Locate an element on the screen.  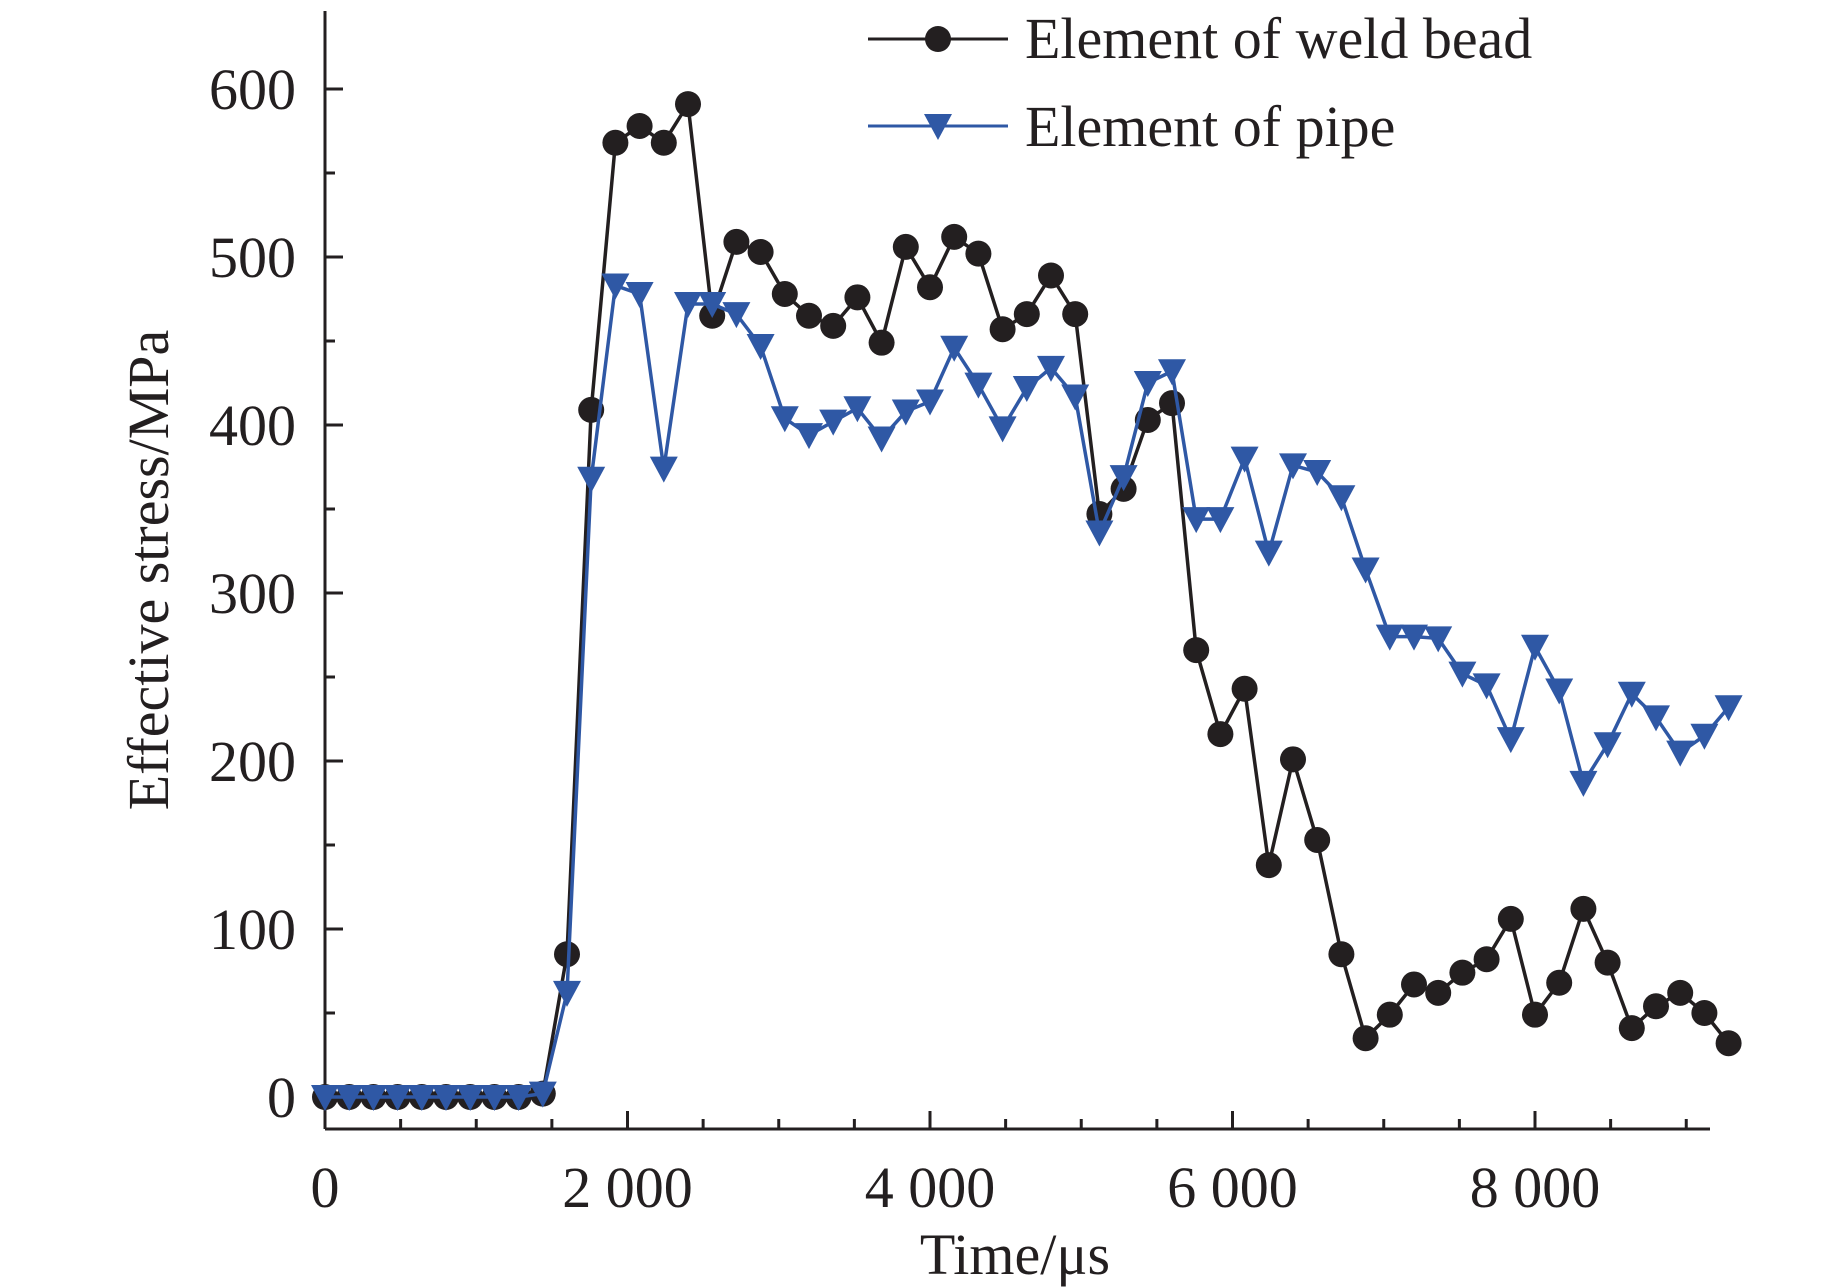
legend: Element of weld bead Element of pipe is located at coordinates (1200, 82).